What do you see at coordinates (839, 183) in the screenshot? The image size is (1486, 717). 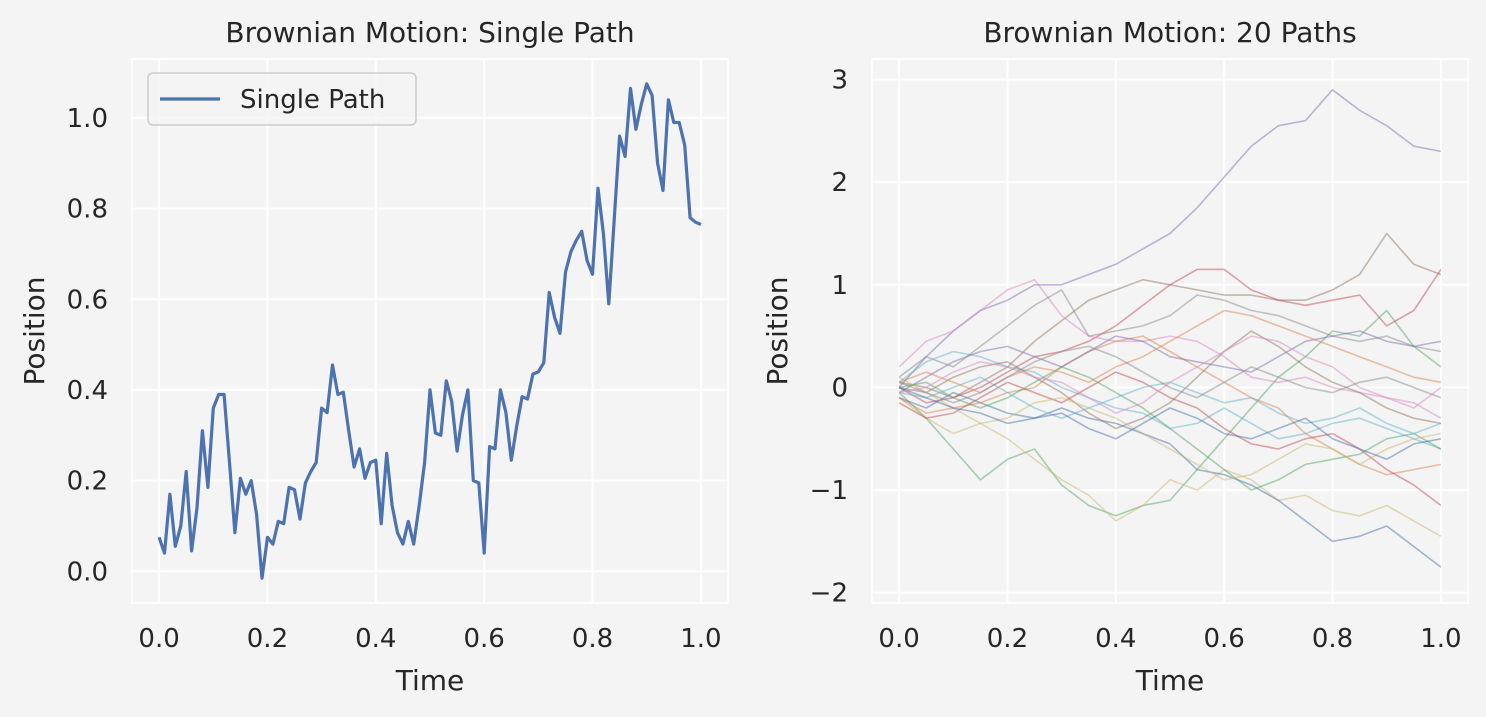 I see `y-tick-label: 2` at bounding box center [839, 183].